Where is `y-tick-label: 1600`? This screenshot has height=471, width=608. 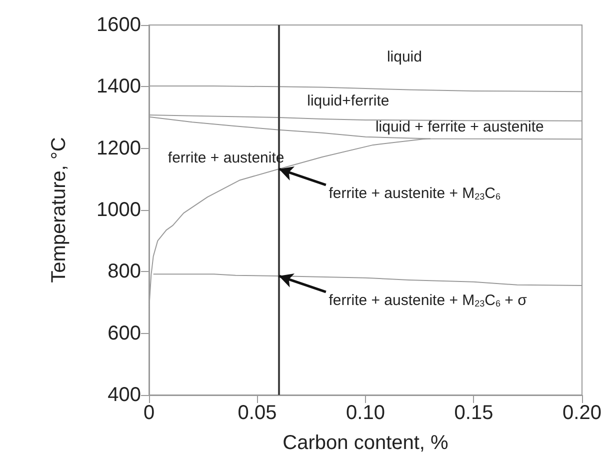 y-tick-label: 1600 is located at coordinates (118, 25).